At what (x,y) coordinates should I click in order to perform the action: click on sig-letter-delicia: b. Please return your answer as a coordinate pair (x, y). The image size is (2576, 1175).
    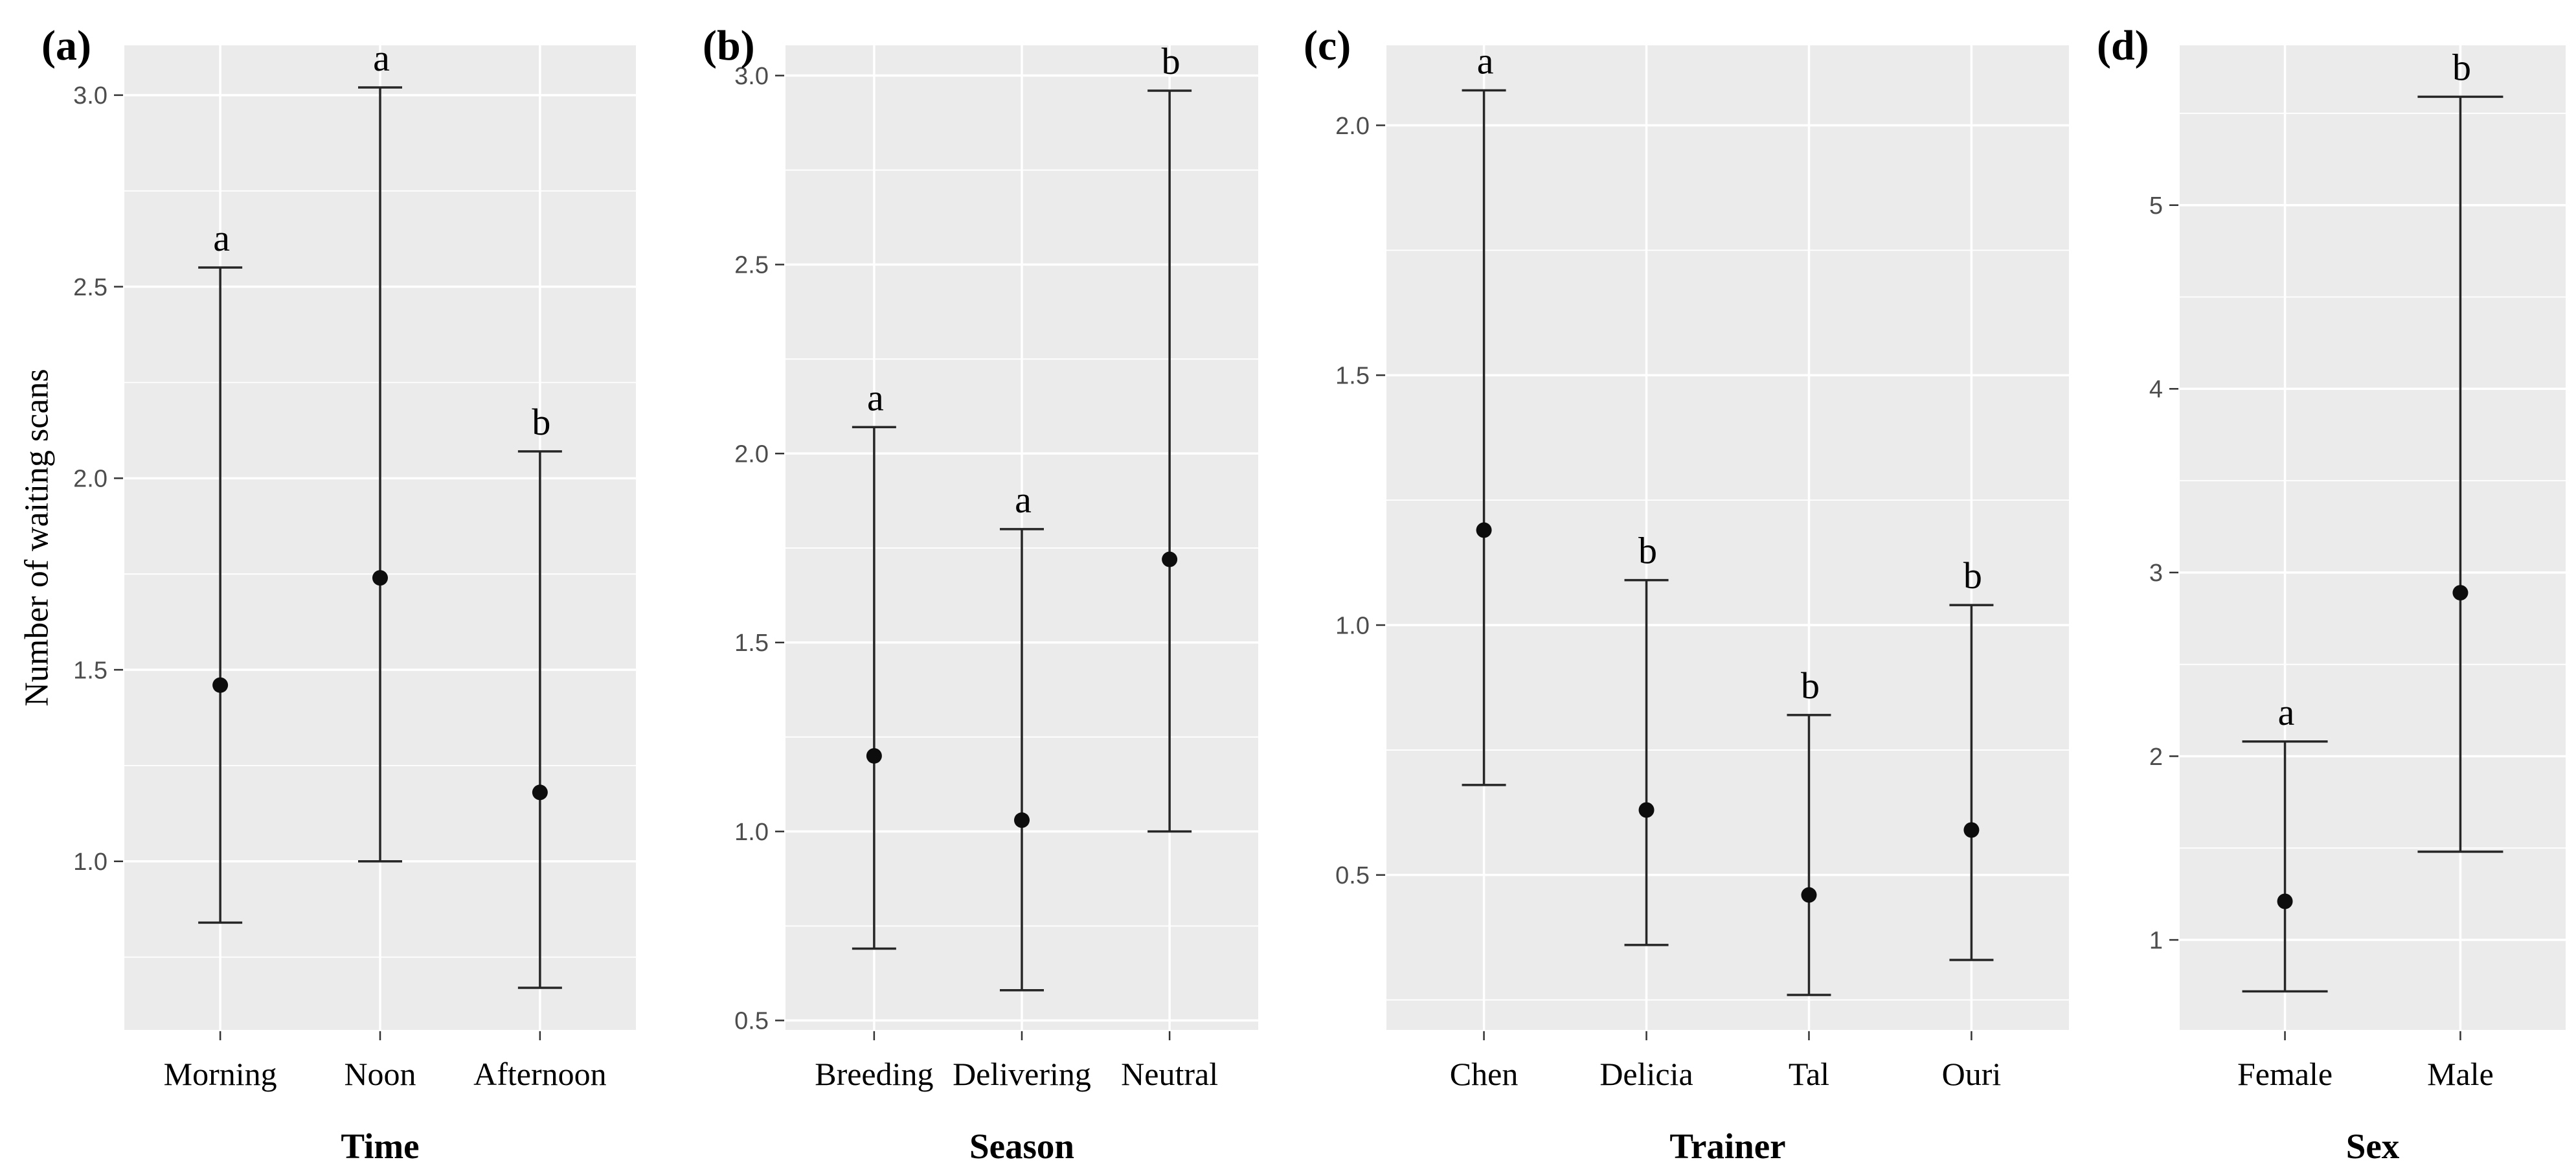
    Looking at the image, I should click on (1648, 551).